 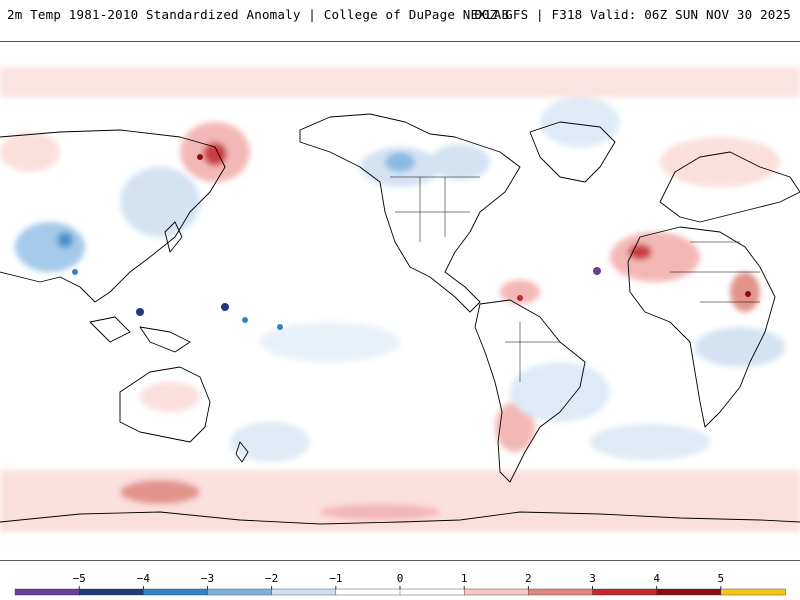 I want to click on legend-canvas: −5 −4 −3 −2 −1 0 1 2 3 4 5, so click(x=400, y=584).